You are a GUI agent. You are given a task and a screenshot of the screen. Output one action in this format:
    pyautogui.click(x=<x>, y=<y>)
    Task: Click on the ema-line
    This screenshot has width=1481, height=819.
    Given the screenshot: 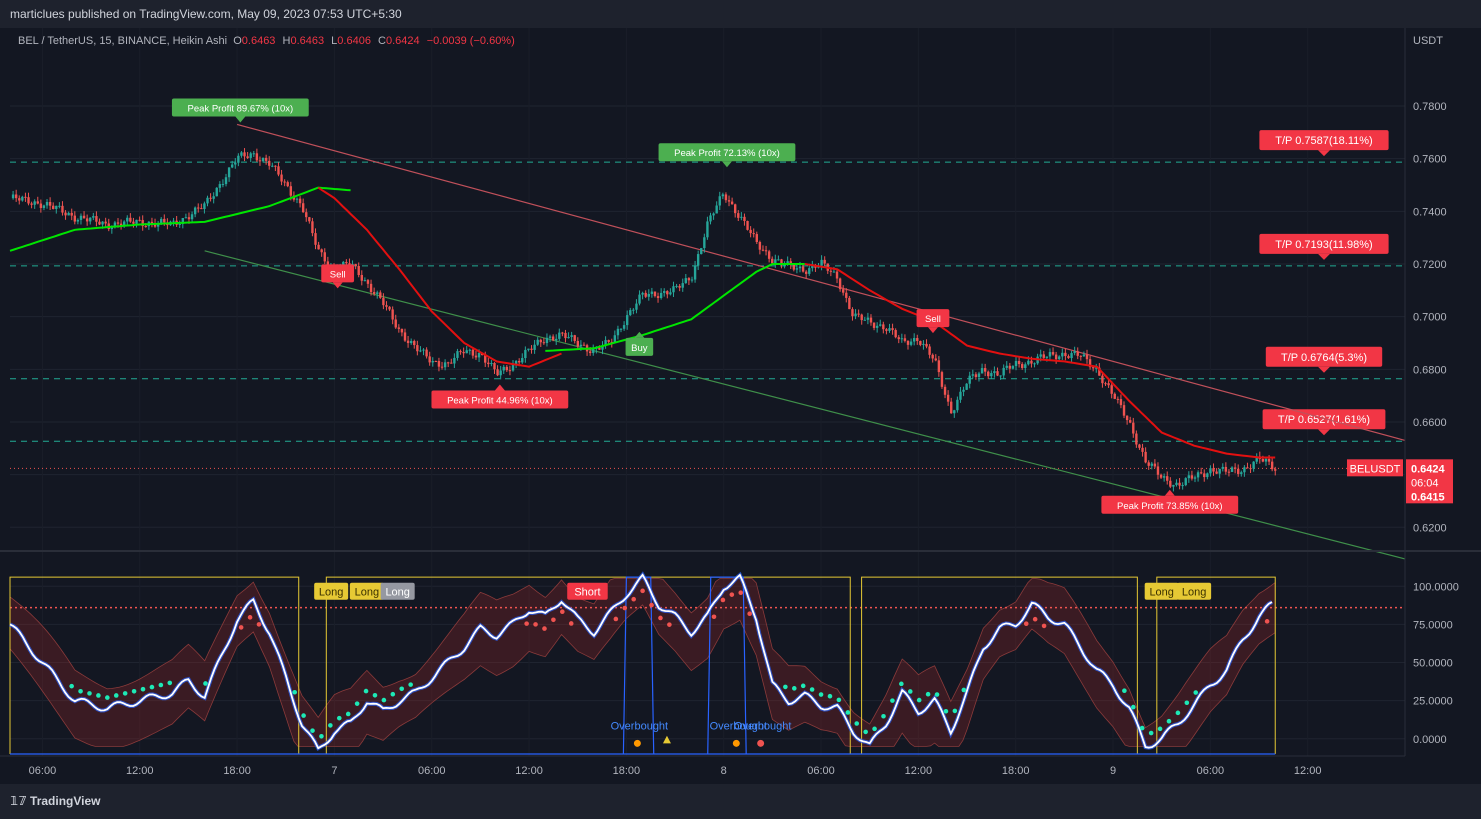 What is the action you would take?
    pyautogui.click(x=675, y=307)
    